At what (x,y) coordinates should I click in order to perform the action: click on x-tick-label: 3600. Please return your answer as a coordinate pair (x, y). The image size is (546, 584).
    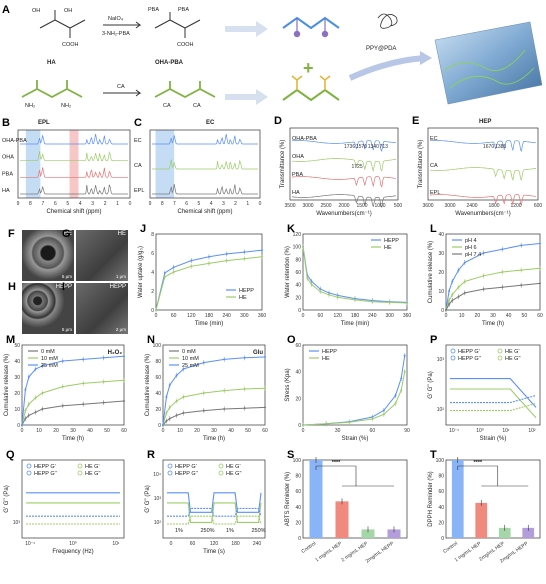
    Looking at the image, I should click on (427, 206).